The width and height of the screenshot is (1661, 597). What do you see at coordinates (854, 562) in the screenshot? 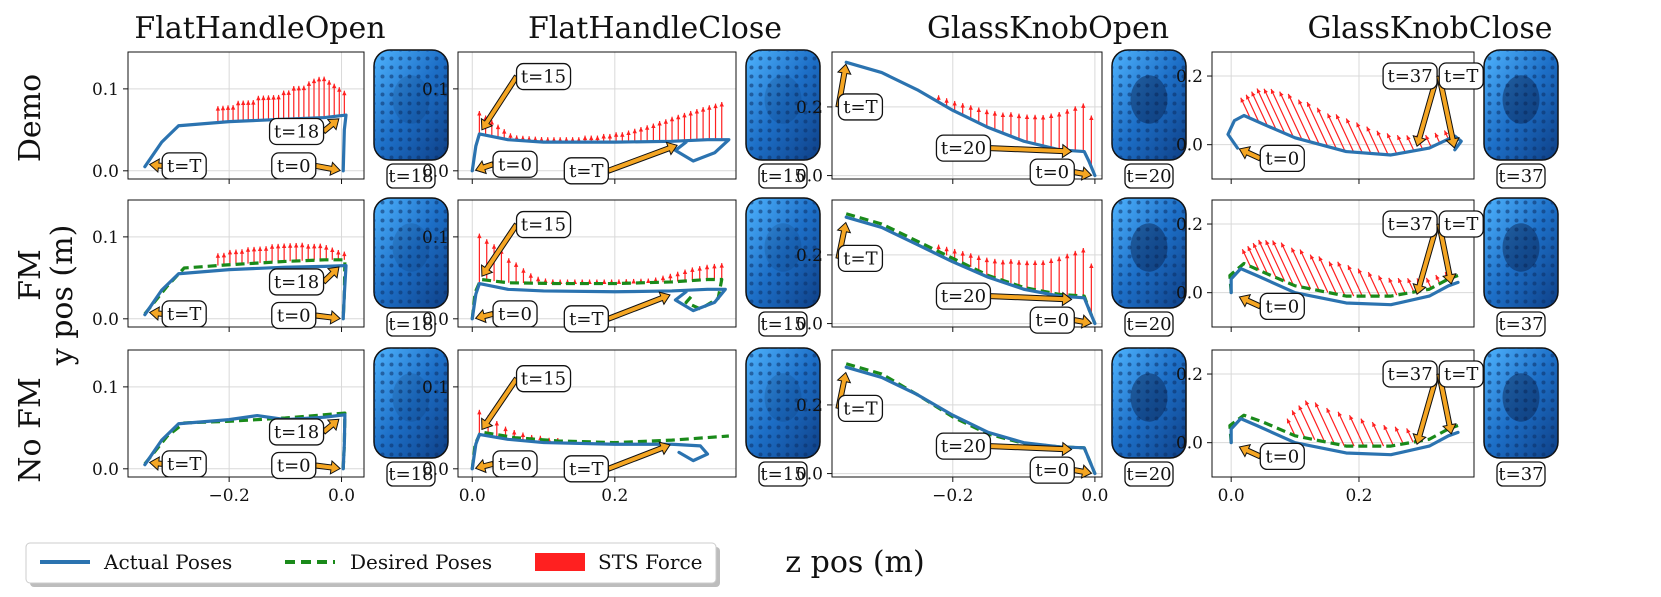
I see `x-axis-label: z pos (m)` at bounding box center [854, 562].